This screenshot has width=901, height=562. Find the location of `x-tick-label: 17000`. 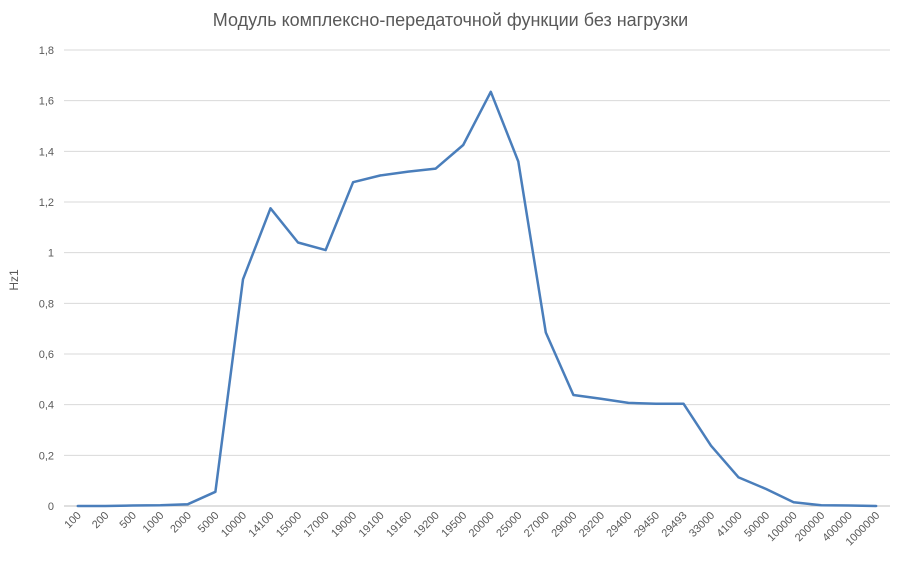

x-tick-label: 17000 is located at coordinates (317, 525).